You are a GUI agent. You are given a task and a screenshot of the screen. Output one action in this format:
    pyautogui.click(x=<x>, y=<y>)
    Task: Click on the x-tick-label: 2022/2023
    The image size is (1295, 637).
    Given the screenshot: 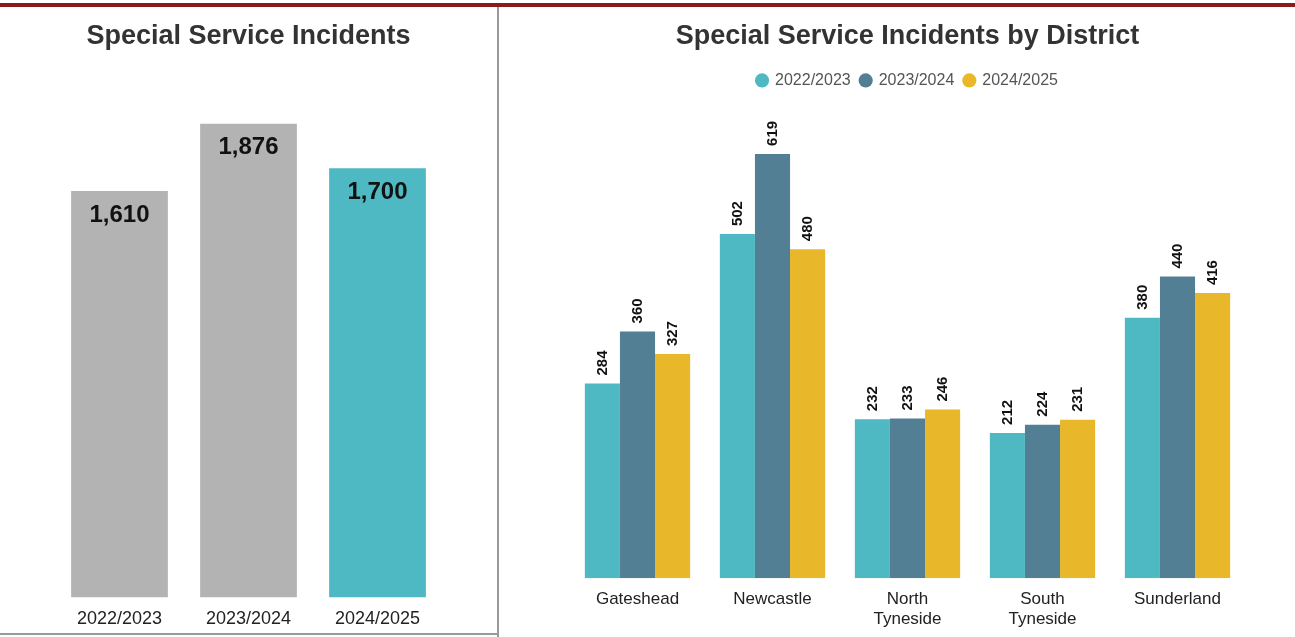 What is the action you would take?
    pyautogui.click(x=119, y=618)
    